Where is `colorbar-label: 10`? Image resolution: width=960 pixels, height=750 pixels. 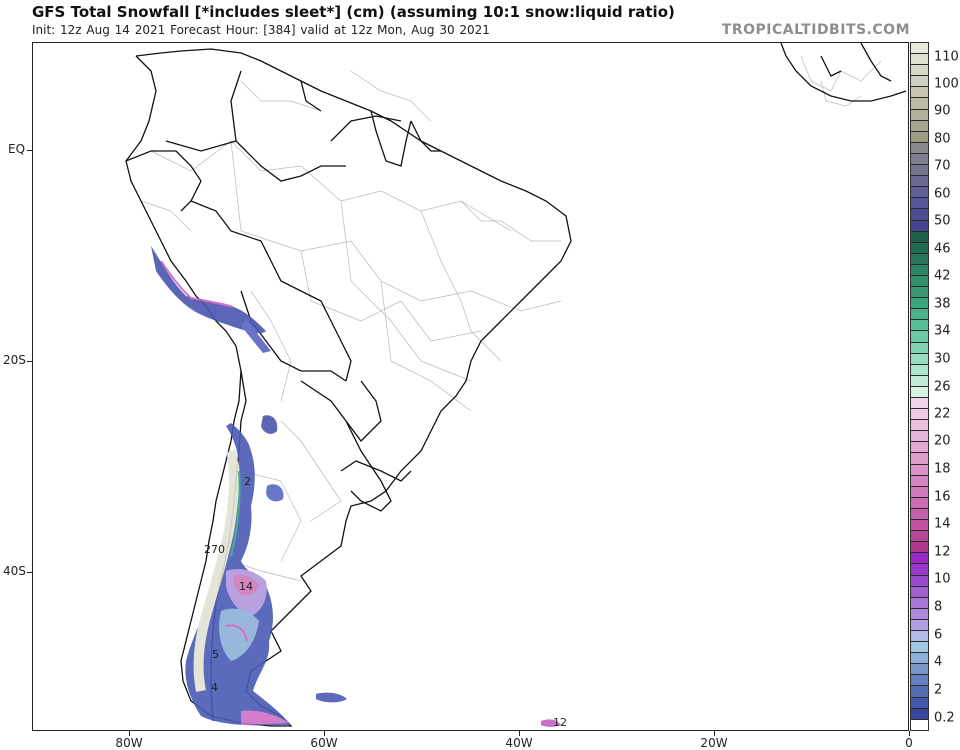 colorbar-label: 10 is located at coordinates (942, 579).